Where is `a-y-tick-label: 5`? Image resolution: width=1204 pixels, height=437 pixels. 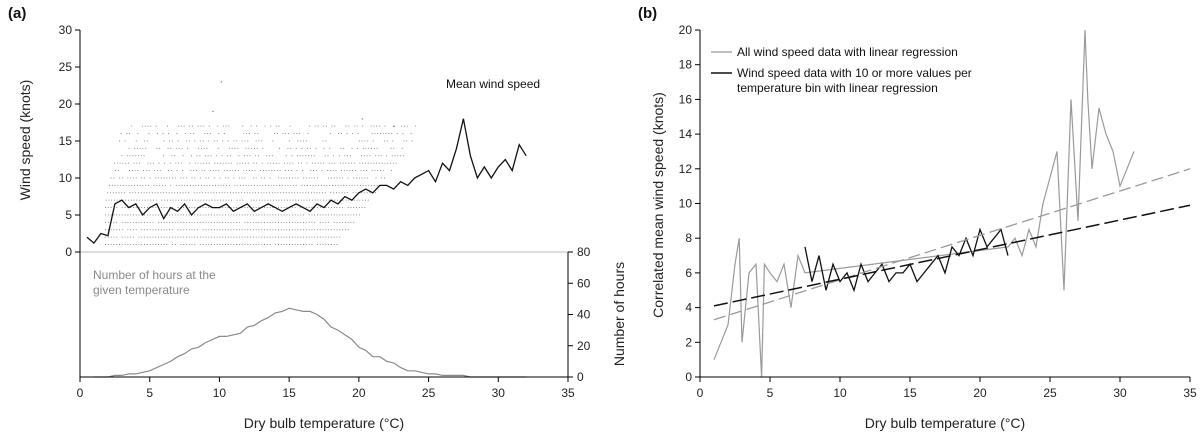
a-y-tick-label: 5 is located at coordinates (68, 215).